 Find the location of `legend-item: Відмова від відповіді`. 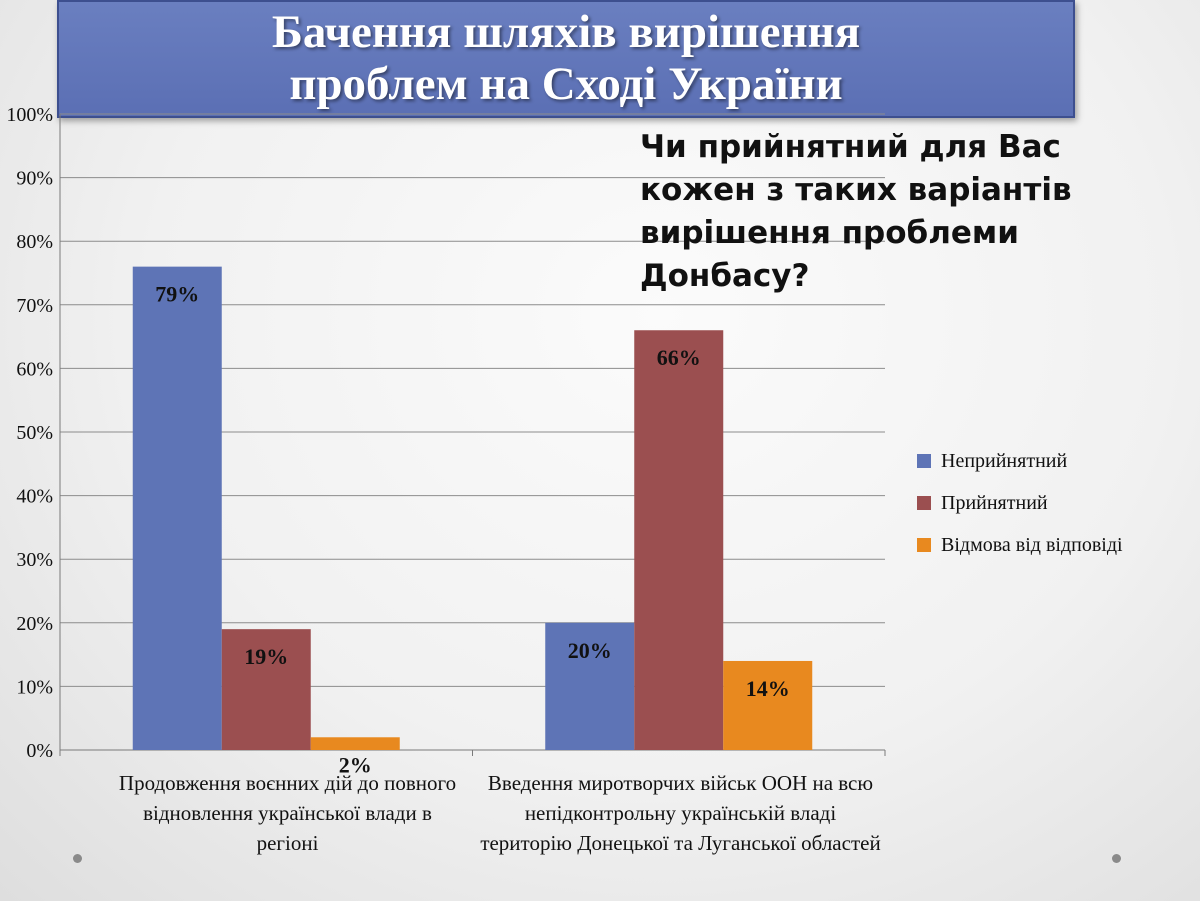

legend-item: Відмова від відповіді is located at coordinates (1057, 545).